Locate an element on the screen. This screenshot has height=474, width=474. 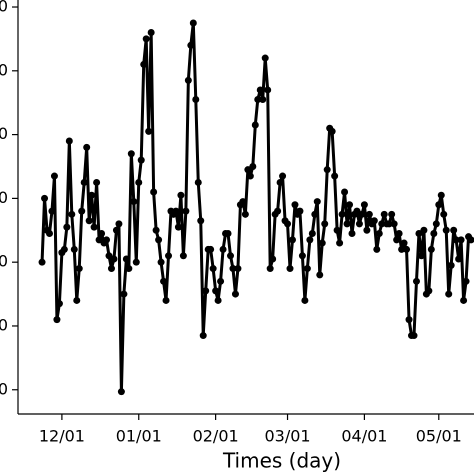
x-tick-label: 04/01 is located at coordinates (364, 436).